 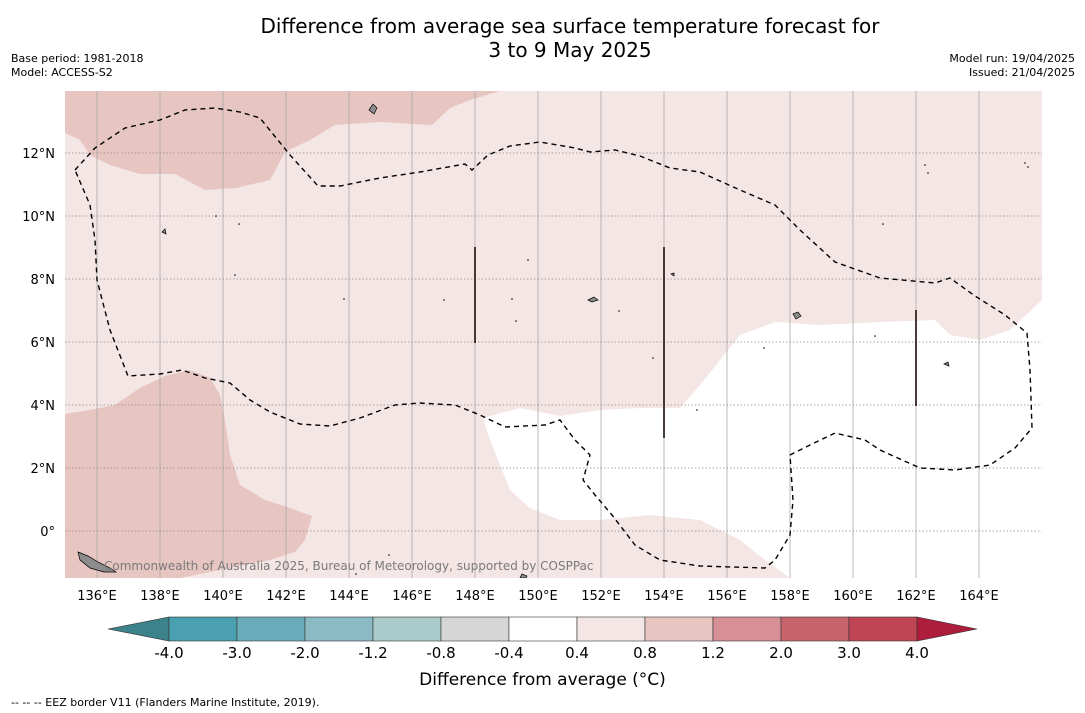 I want to click on lon-label: 156°E, so click(x=727, y=596).